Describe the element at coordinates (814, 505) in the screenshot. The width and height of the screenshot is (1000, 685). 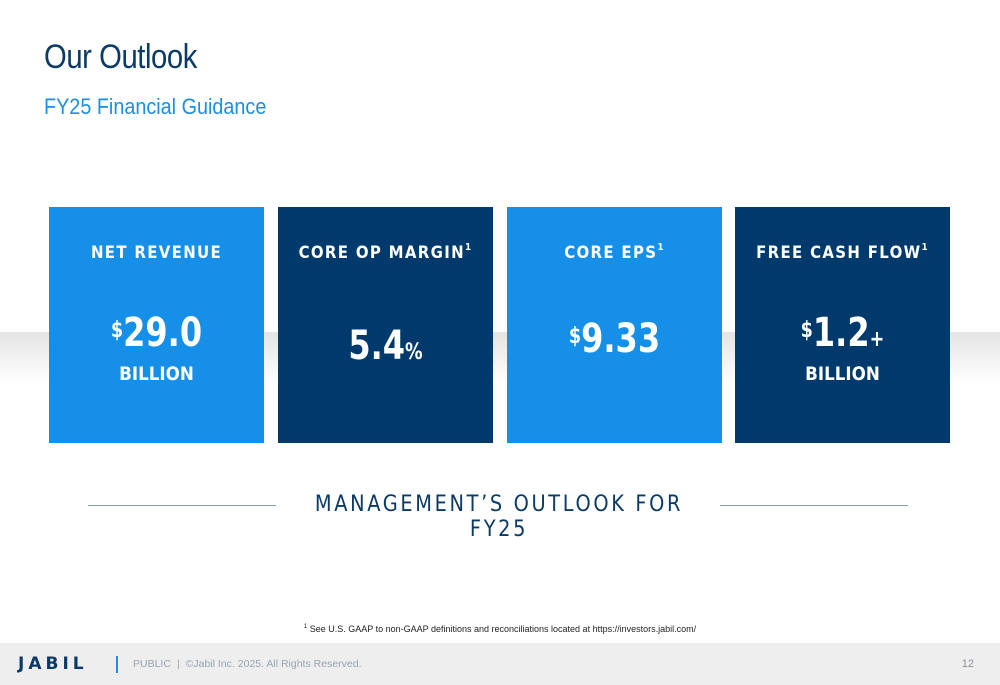
I see `divider-right` at that location.